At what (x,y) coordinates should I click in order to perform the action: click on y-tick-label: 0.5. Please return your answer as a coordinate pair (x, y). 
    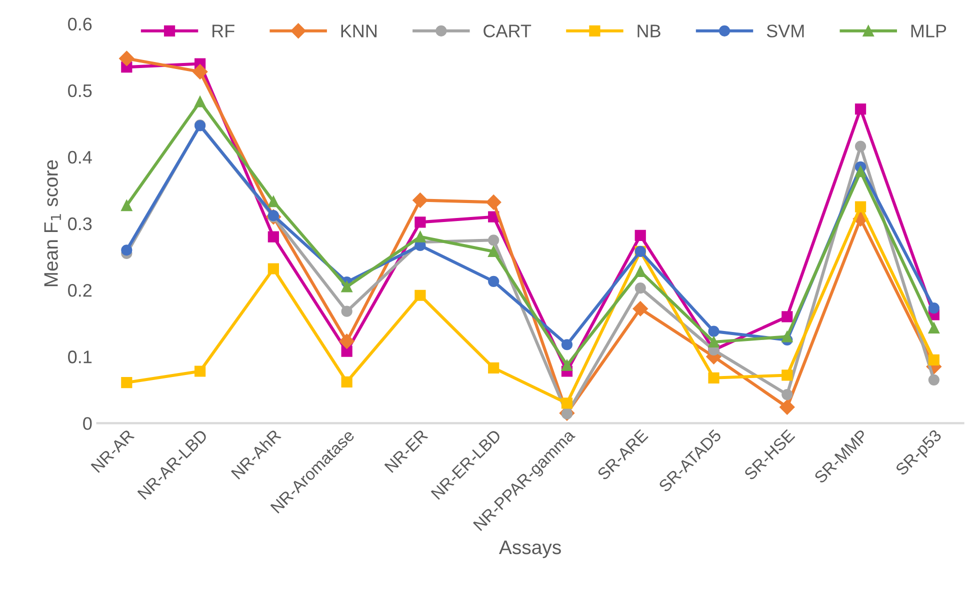
    Looking at the image, I should click on (80, 91).